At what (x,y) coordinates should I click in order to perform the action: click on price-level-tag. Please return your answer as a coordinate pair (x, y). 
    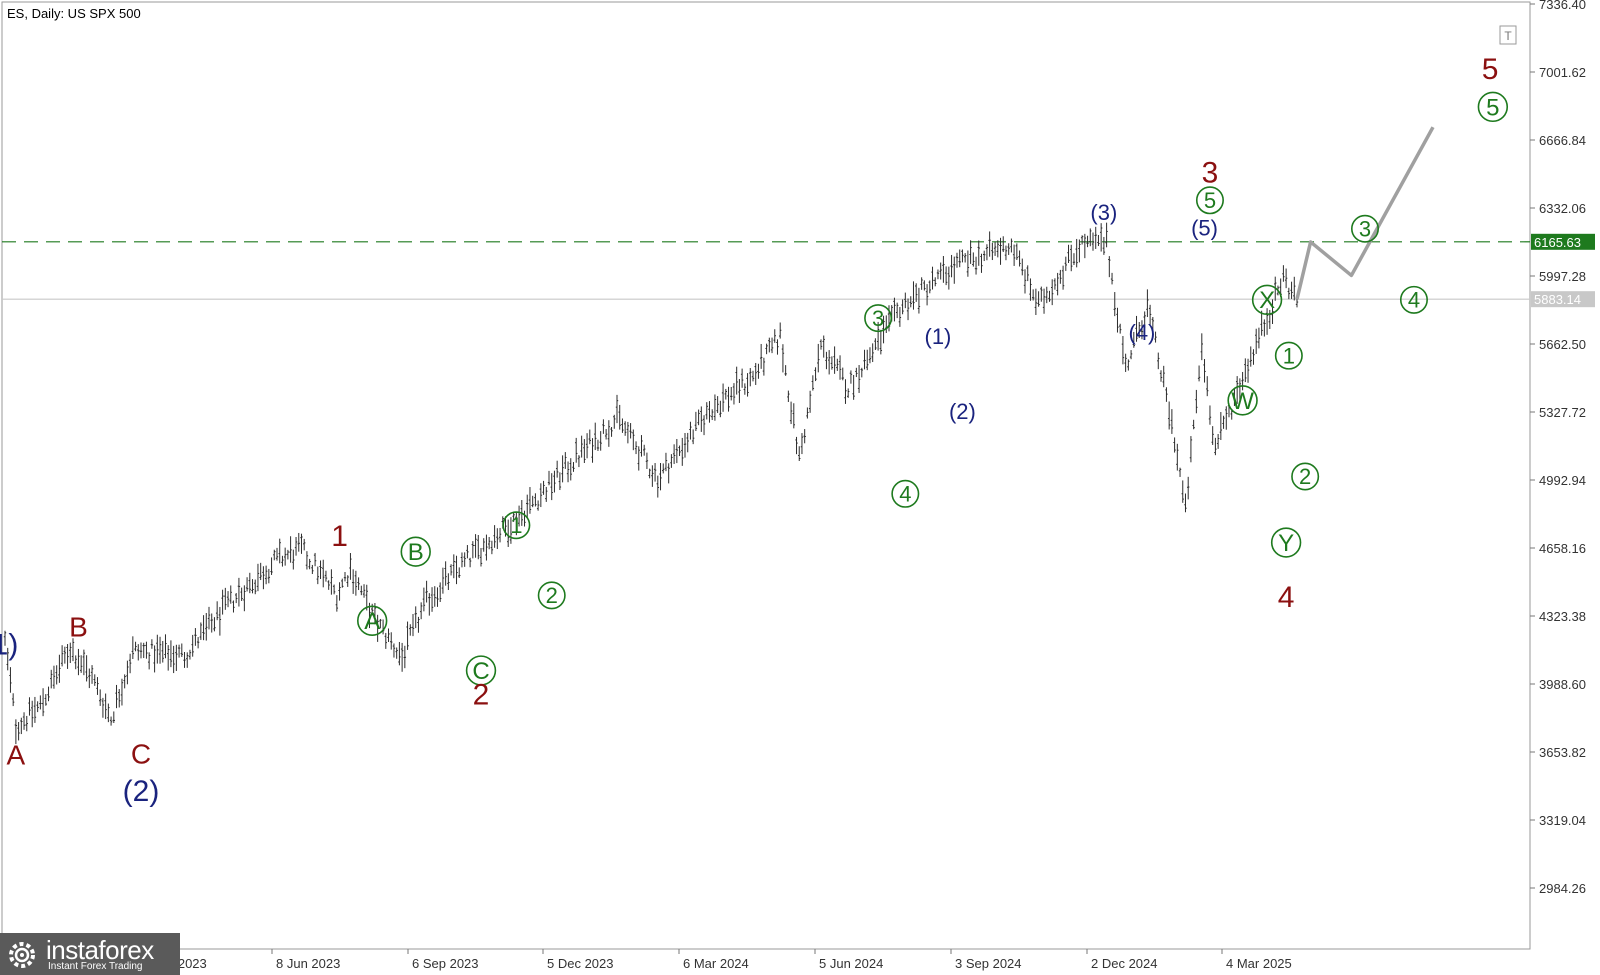
    Looking at the image, I should click on (1563, 299).